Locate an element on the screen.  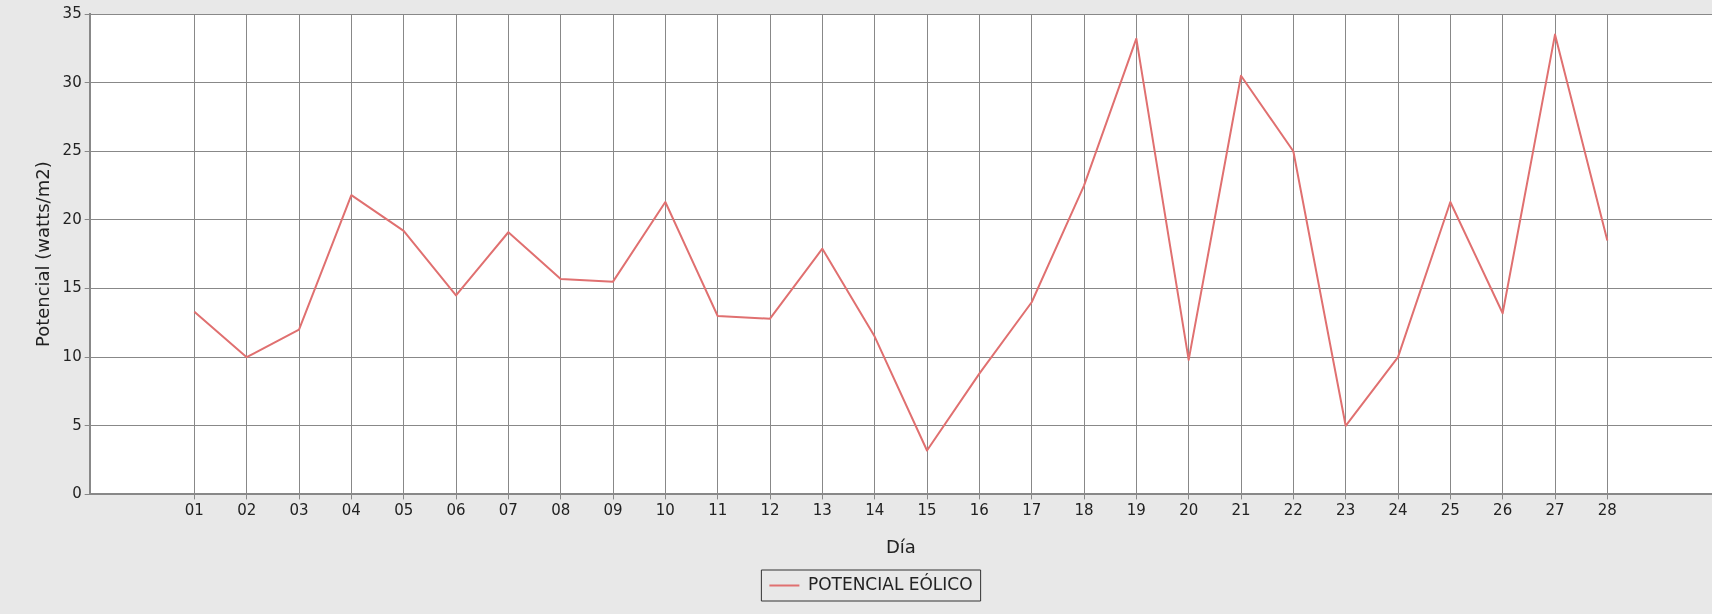
x-tick-label: 15 is located at coordinates (927, 510).